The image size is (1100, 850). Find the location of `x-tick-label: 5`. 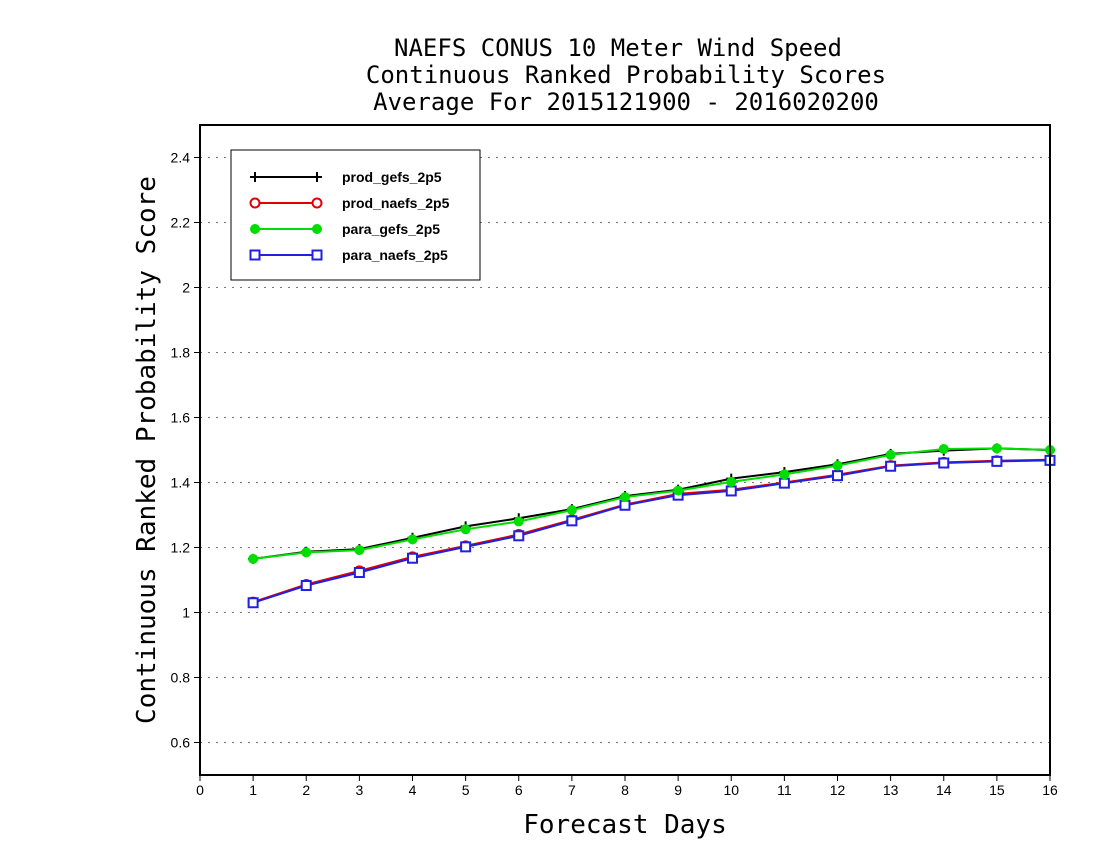

x-tick-label: 5 is located at coordinates (466, 790).